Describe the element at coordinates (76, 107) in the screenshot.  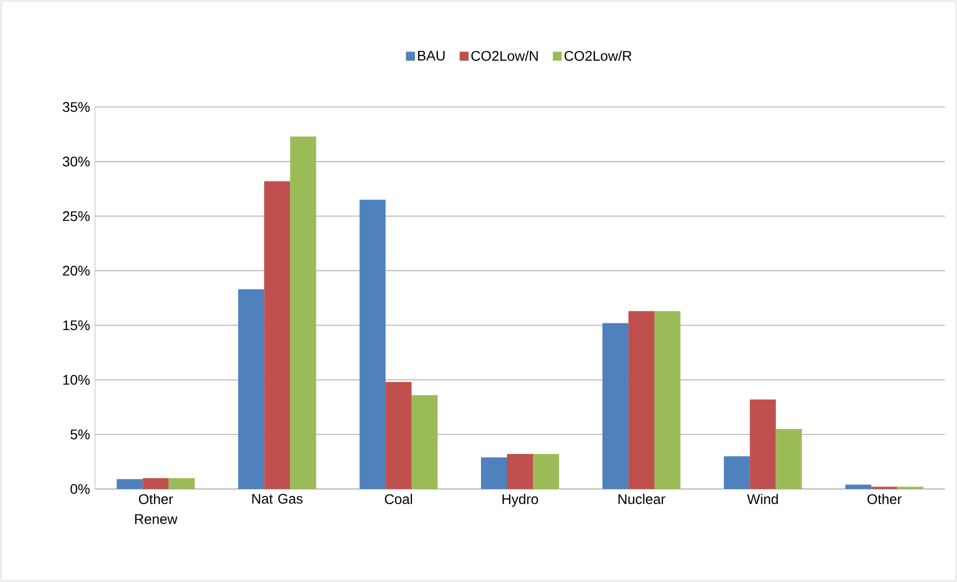
I see `y-tick-label: 35%` at that location.